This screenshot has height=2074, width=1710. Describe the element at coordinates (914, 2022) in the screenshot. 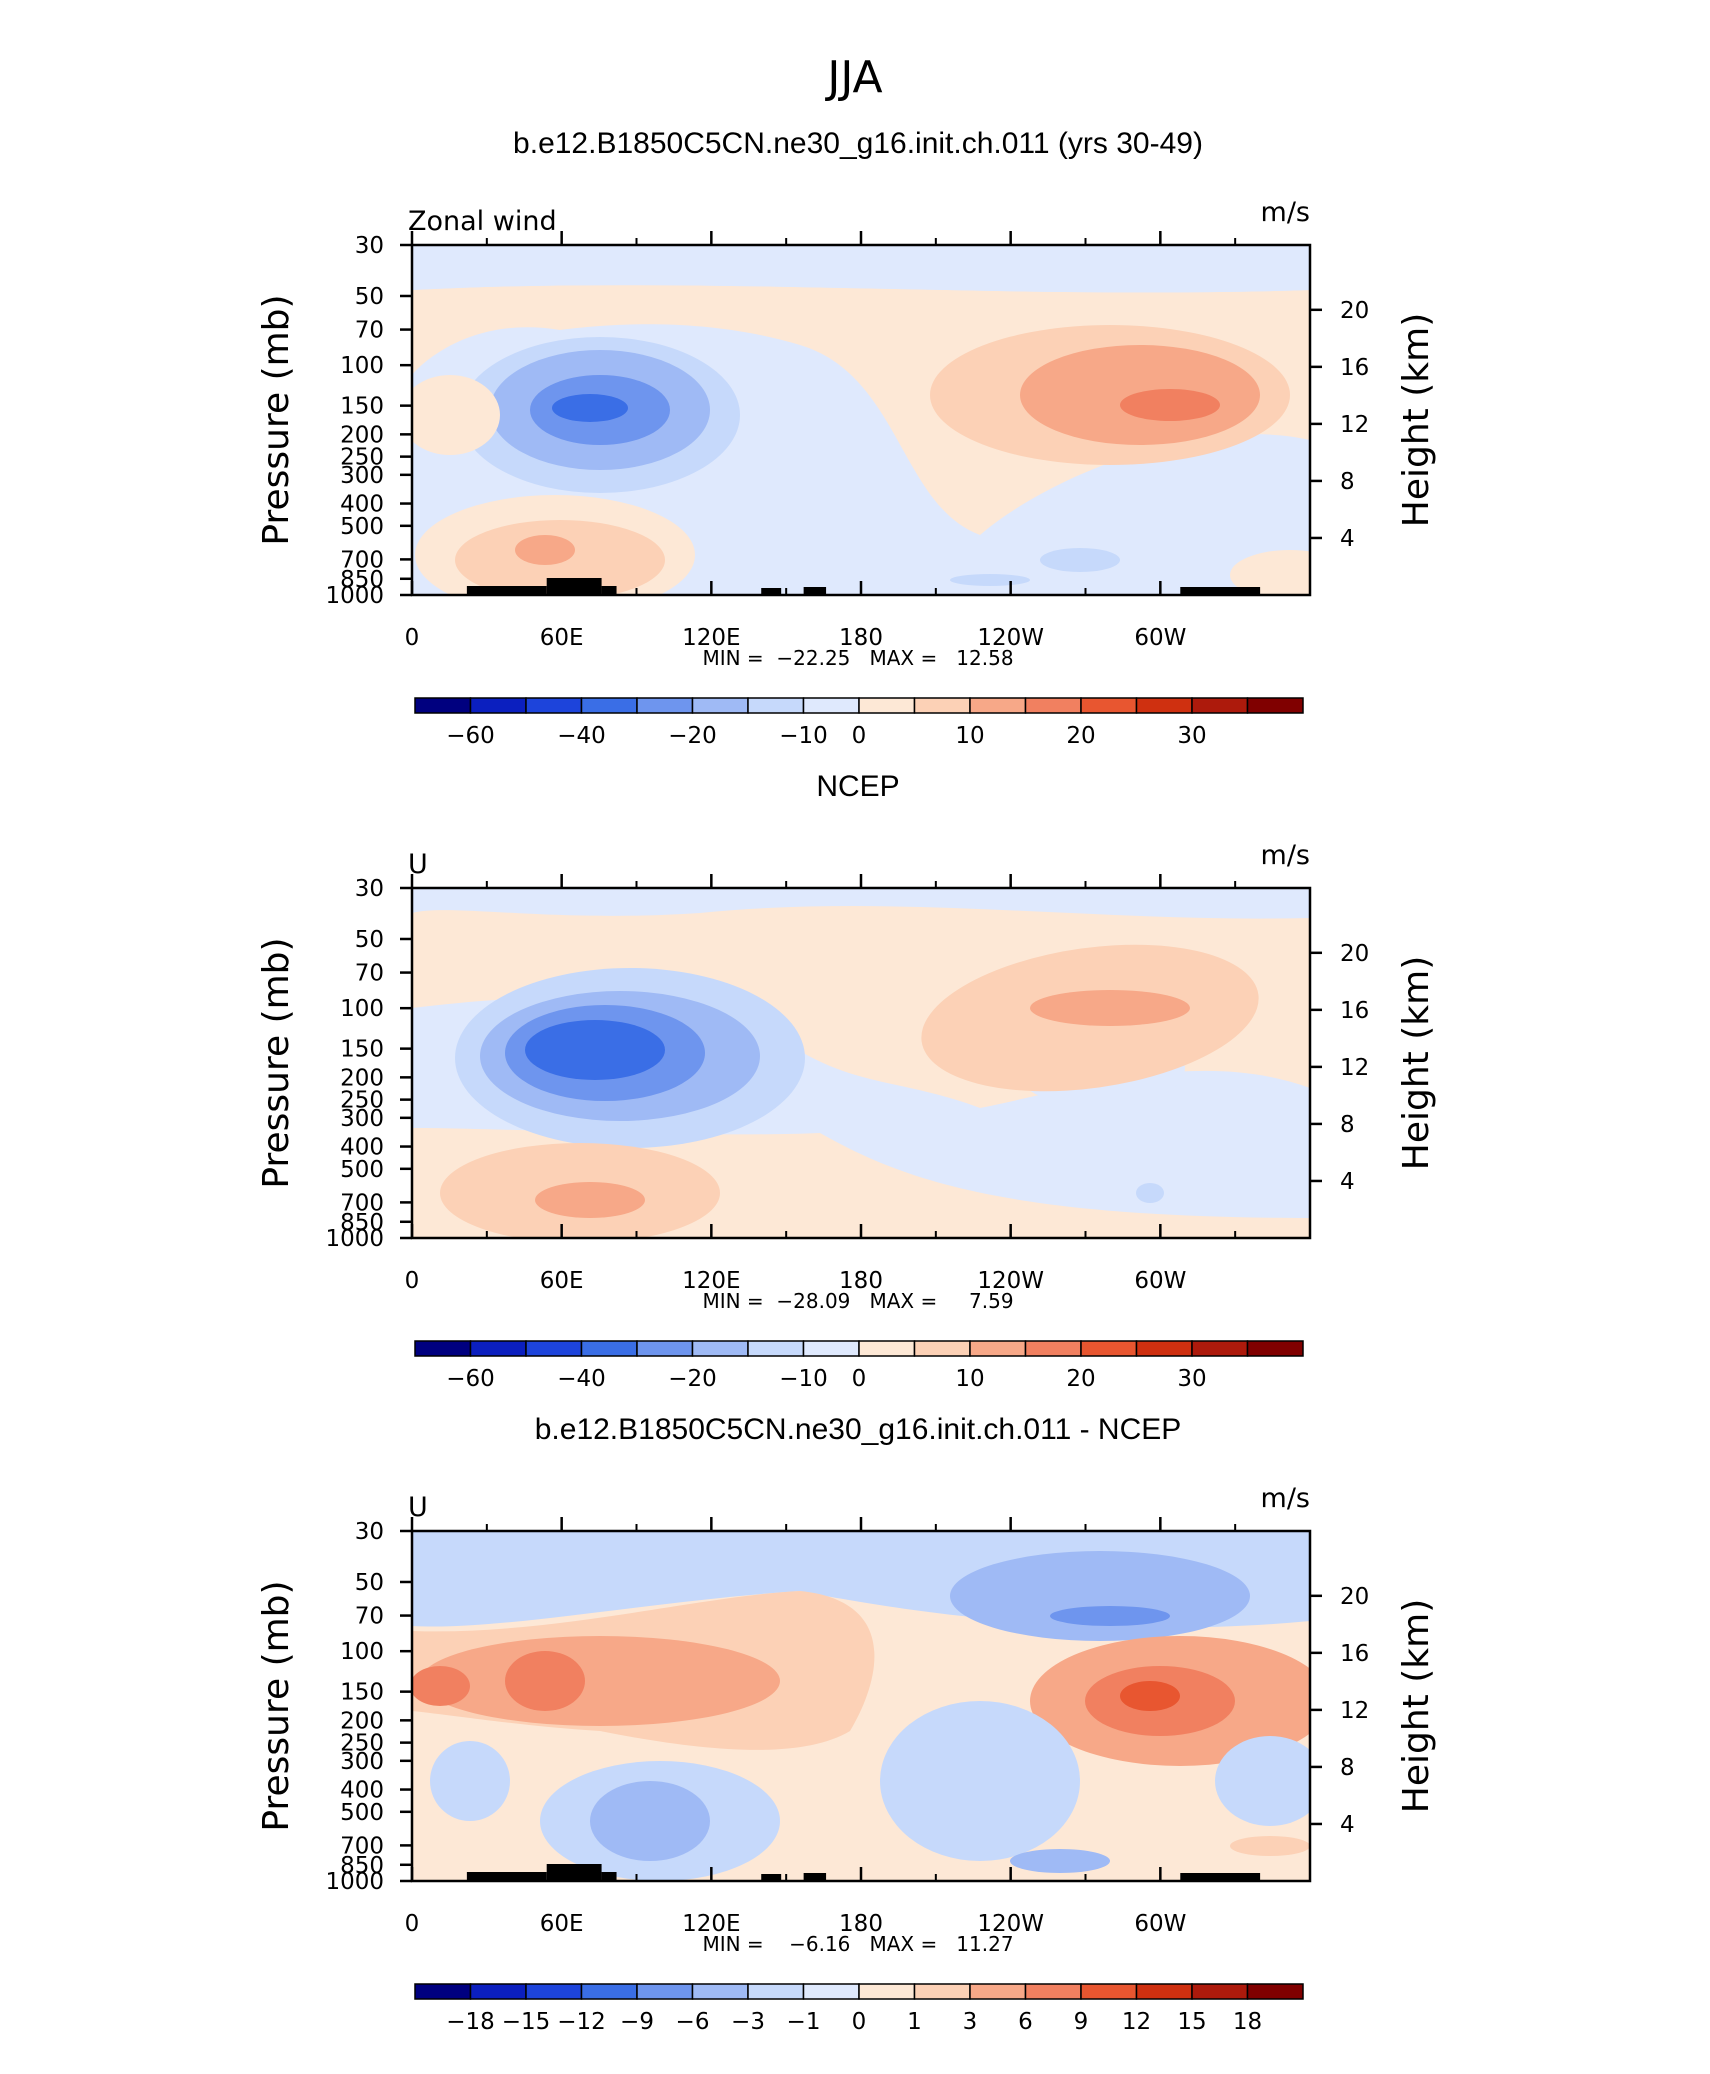

I see `colorbar-label: 1` at that location.